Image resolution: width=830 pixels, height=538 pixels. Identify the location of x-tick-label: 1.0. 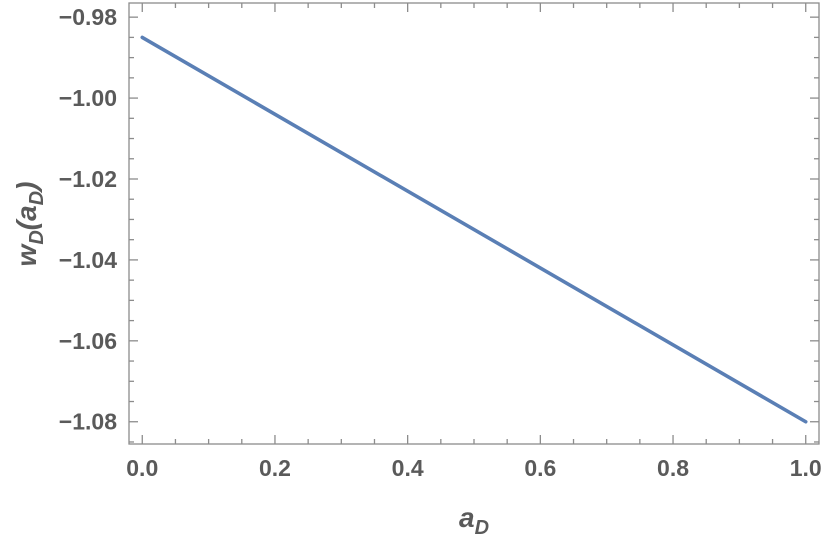
(806, 468).